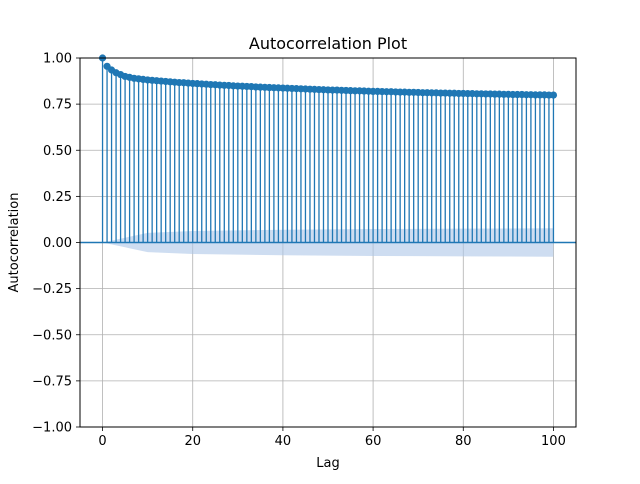  Describe the element at coordinates (52, 381) in the screenshot. I see `y-tick-label: −0.75` at that location.